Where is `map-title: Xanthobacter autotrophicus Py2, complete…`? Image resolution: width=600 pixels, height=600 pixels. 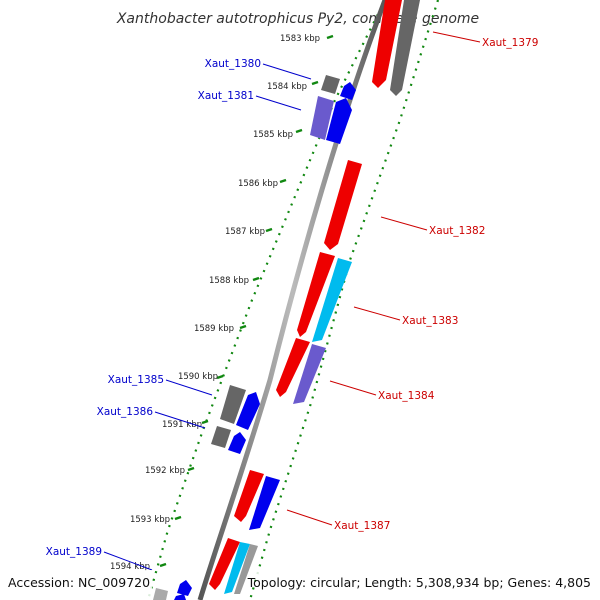 map-title: Xanthobacter autotrophicus Py2, complete… is located at coordinates (297, 19).